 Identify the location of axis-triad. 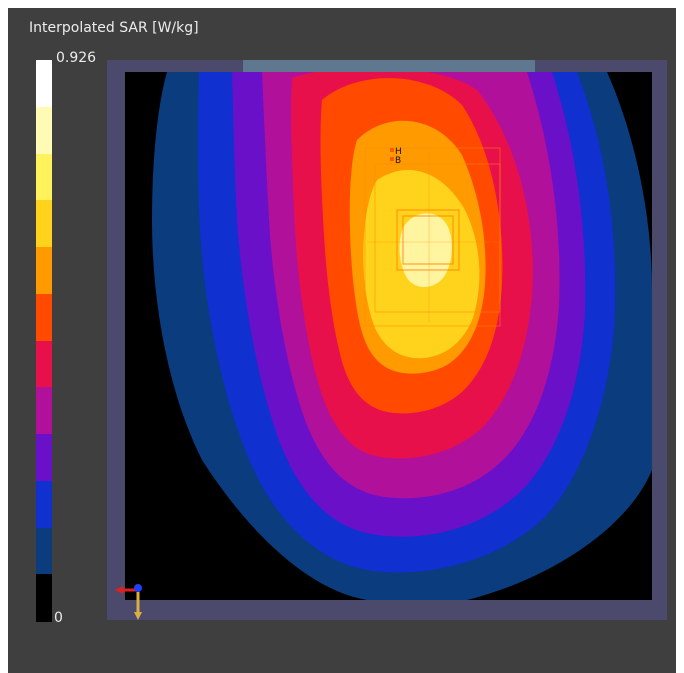
(128, 602).